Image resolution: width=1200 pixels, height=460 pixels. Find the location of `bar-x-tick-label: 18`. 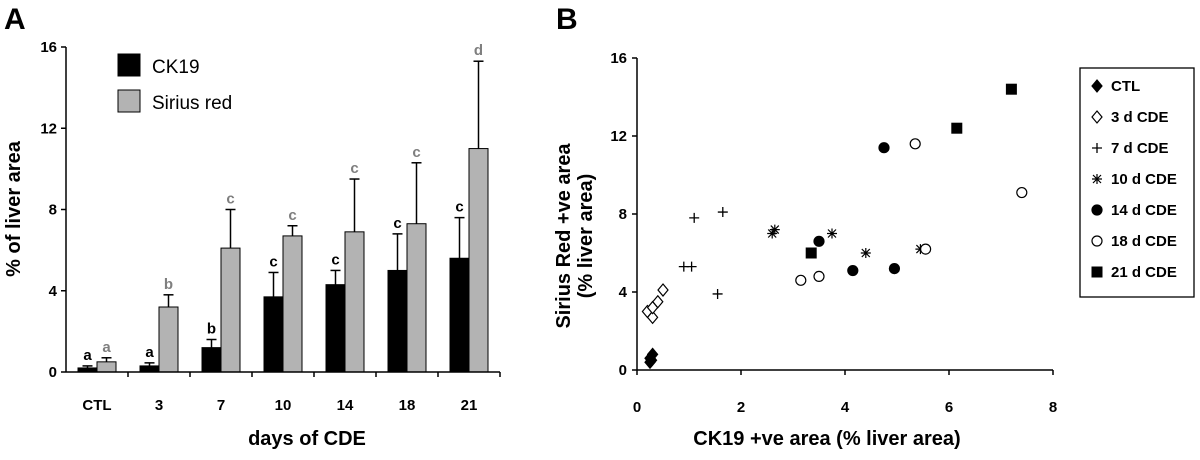

bar-x-tick-label: 18 is located at coordinates (407, 405).